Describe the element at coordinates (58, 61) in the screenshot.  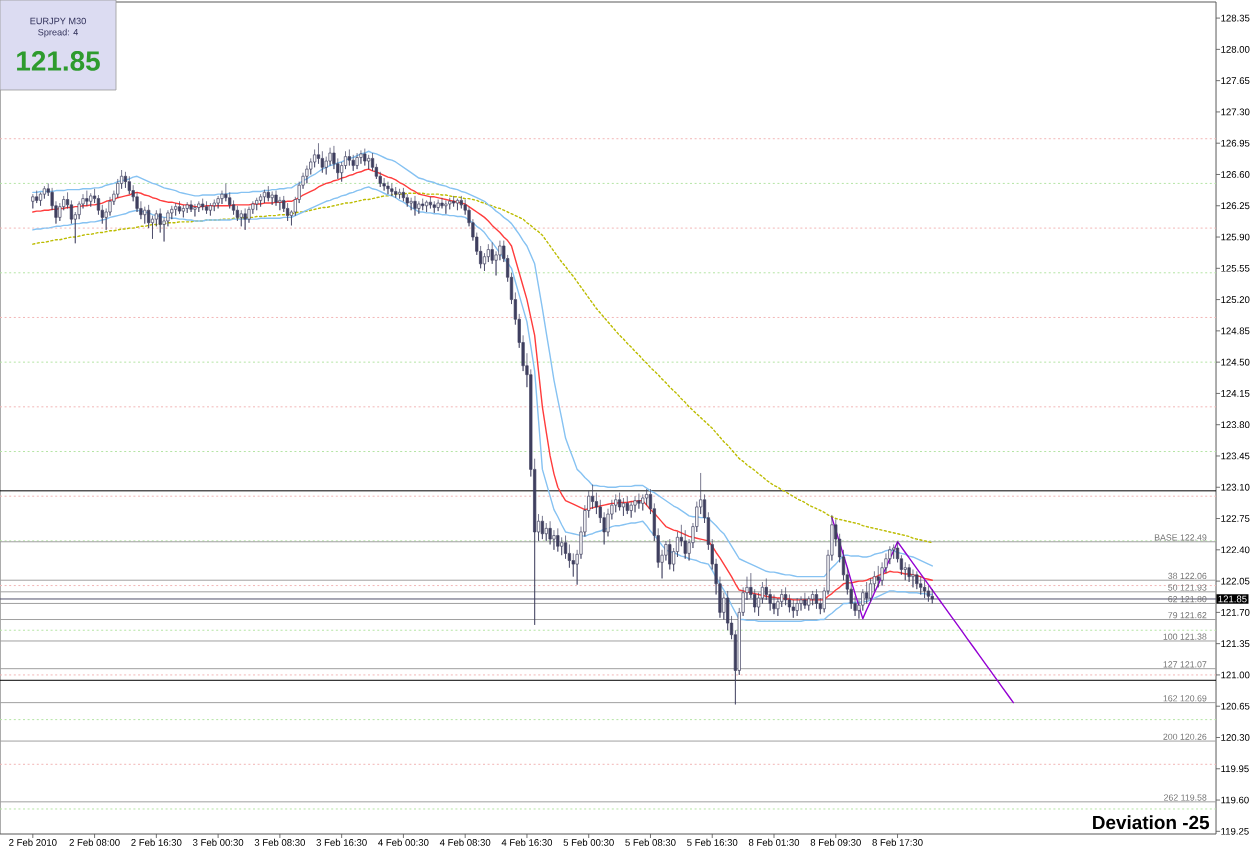
I see `annotation: 121.85` at that location.